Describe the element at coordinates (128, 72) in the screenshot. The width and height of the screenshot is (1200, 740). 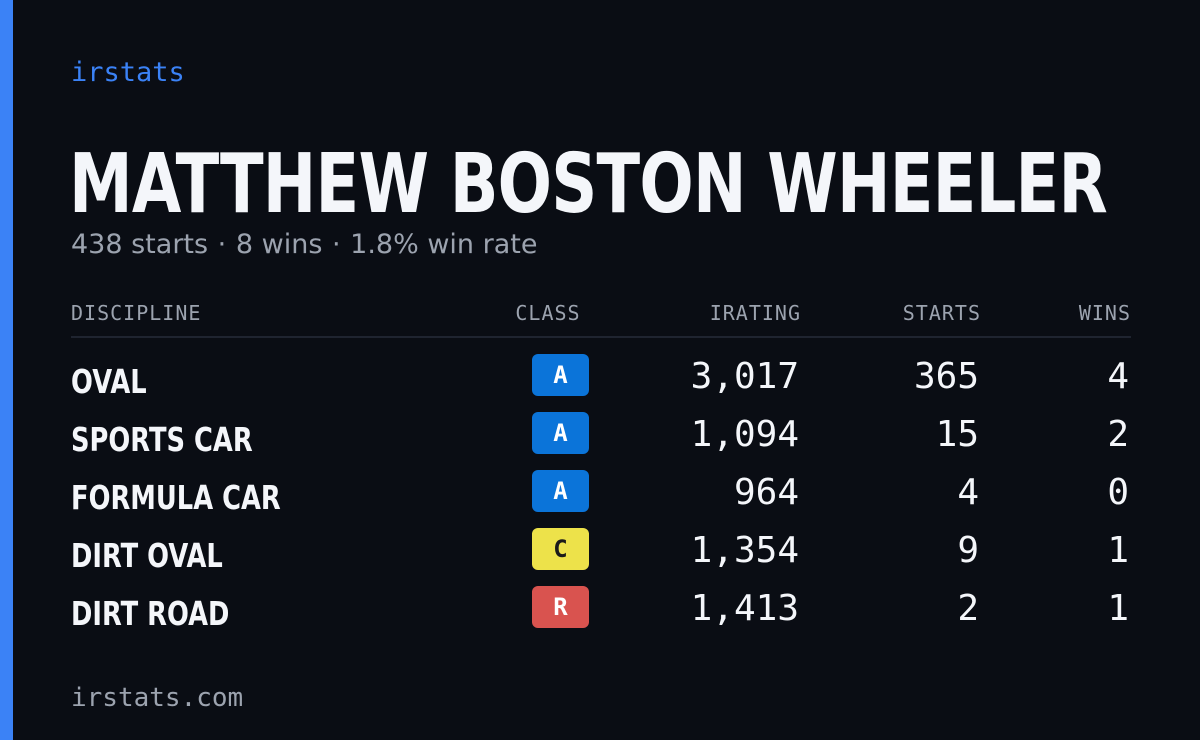
I see `brand-logo-text: irstats` at that location.